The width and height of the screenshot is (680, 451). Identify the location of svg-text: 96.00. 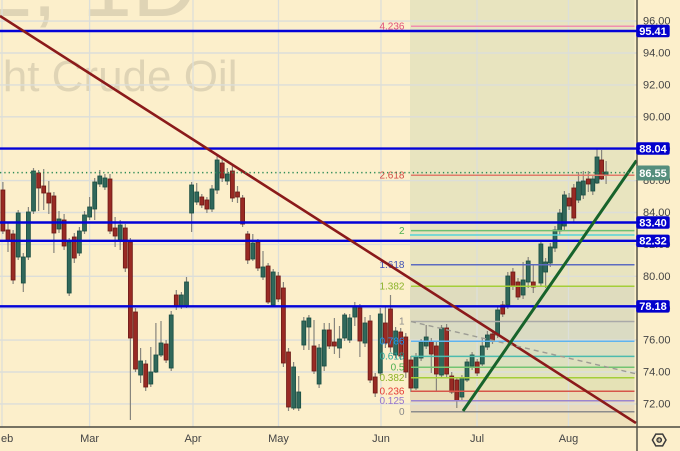
(657, 22).